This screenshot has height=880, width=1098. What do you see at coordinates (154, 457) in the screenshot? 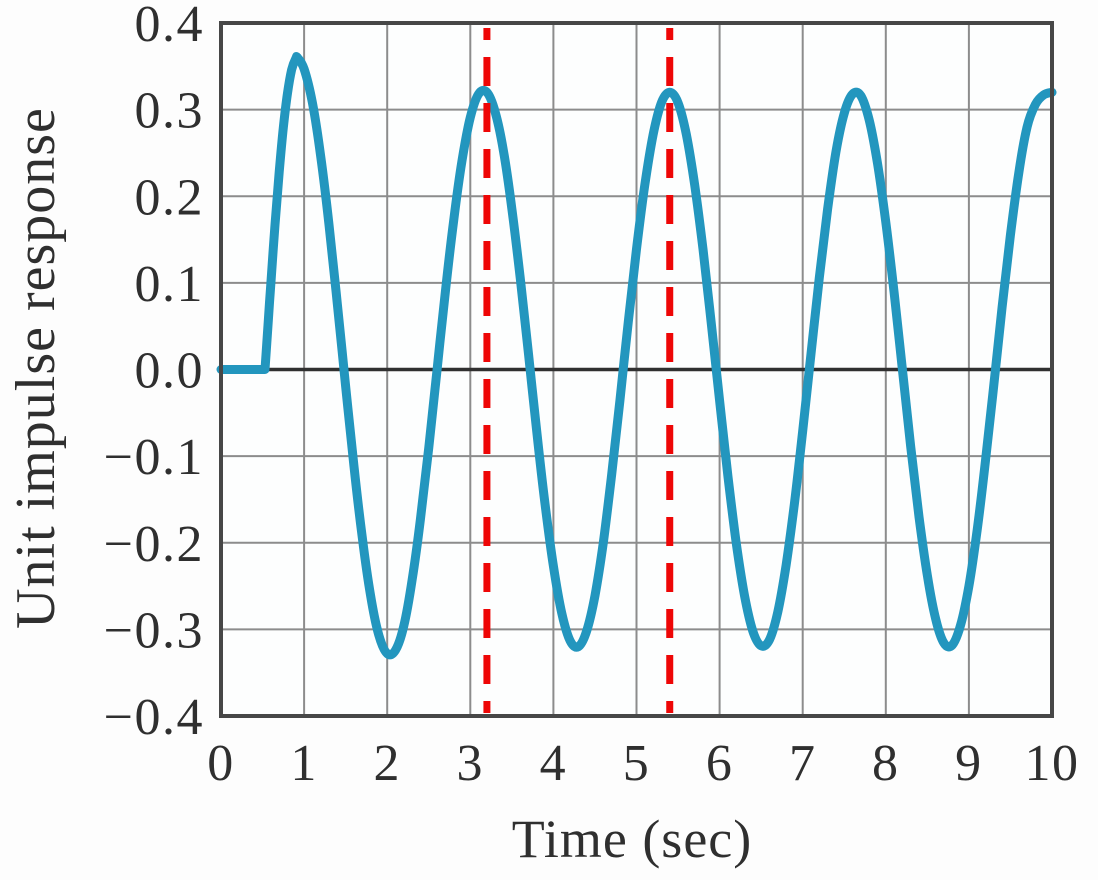
I see `y-tick-label-5: −0.1` at bounding box center [154, 457].